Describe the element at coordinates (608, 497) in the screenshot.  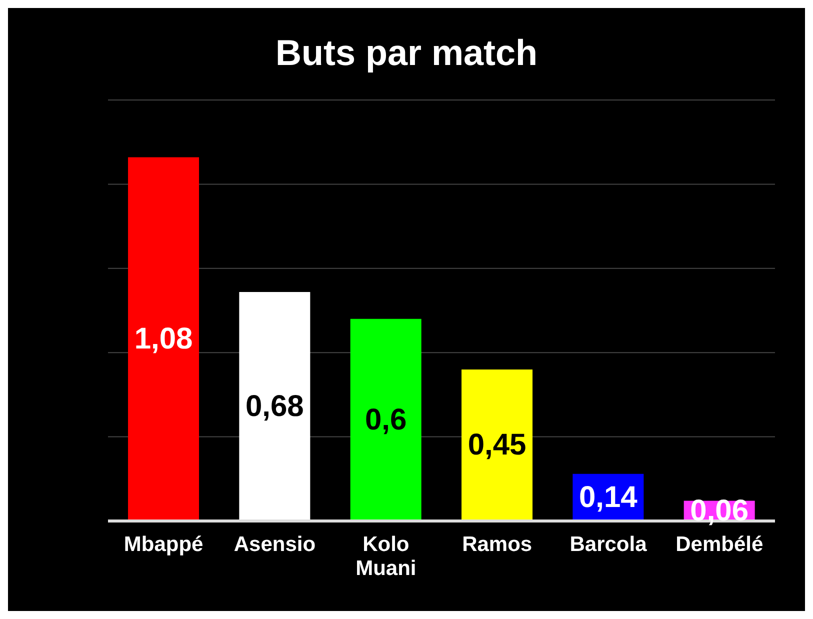
I see `data-label: 0,14` at that location.